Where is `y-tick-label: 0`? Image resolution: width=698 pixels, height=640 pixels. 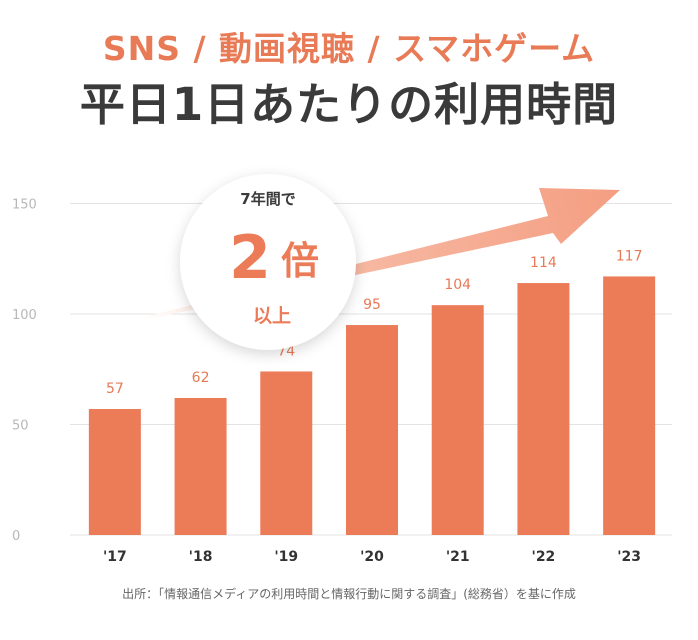 y-tick-label: 0 is located at coordinates (16, 536).